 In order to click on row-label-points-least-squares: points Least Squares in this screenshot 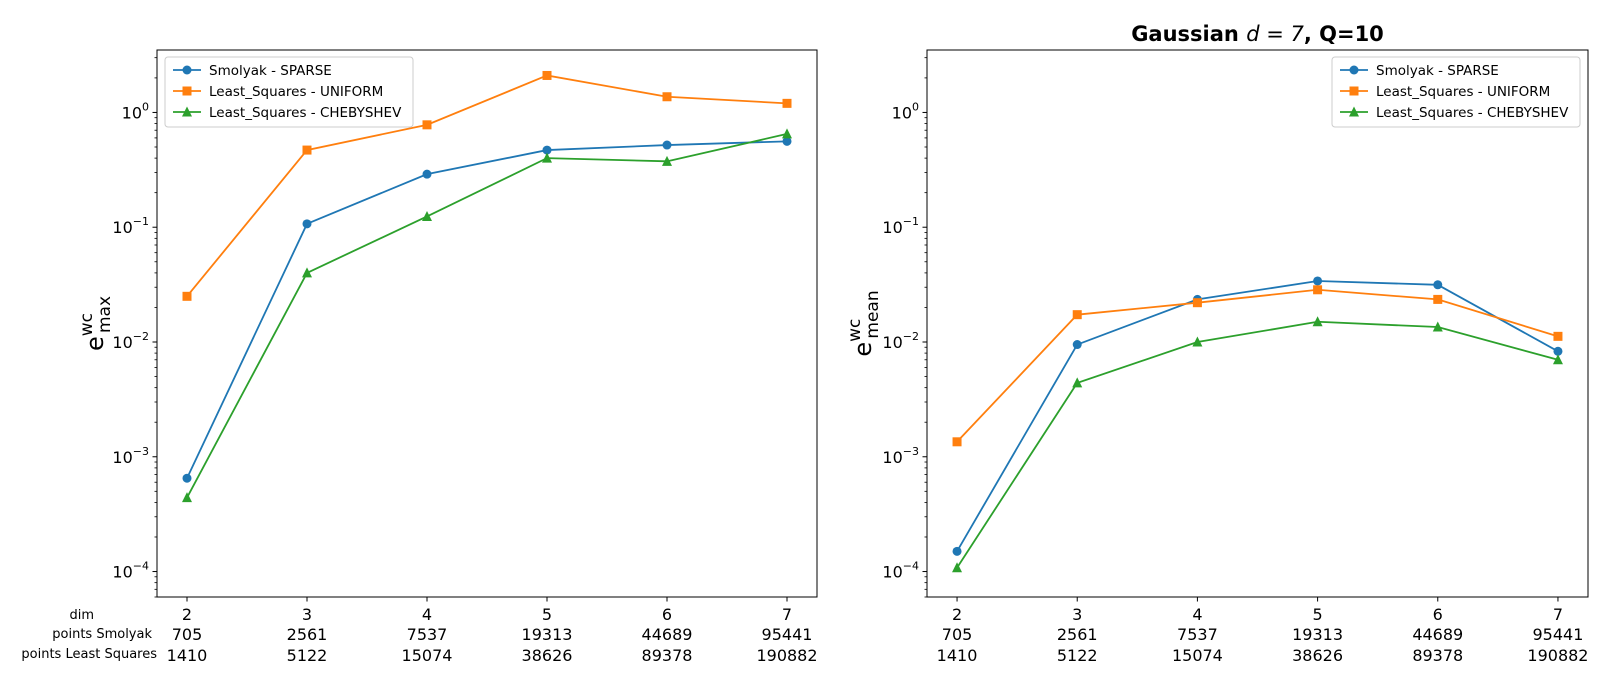, I will do `click(89, 654)`.